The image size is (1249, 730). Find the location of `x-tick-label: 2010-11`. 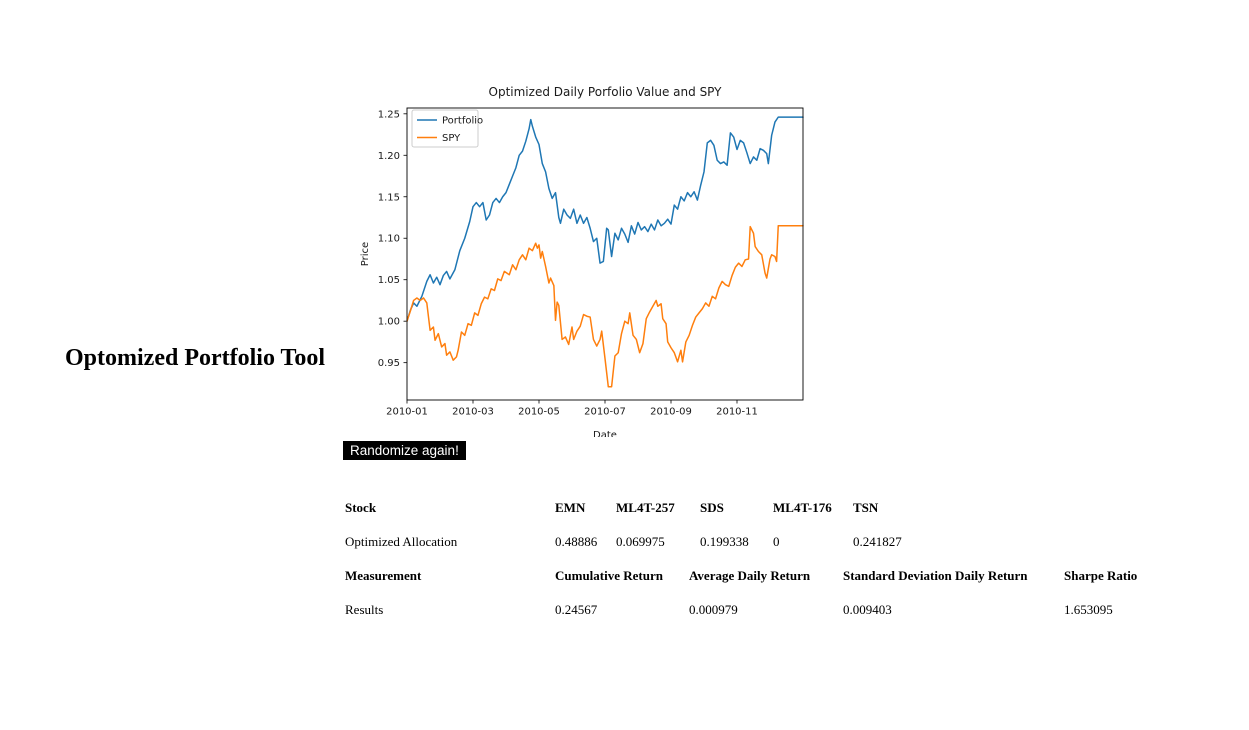

x-tick-label: 2010-11 is located at coordinates (737, 412).